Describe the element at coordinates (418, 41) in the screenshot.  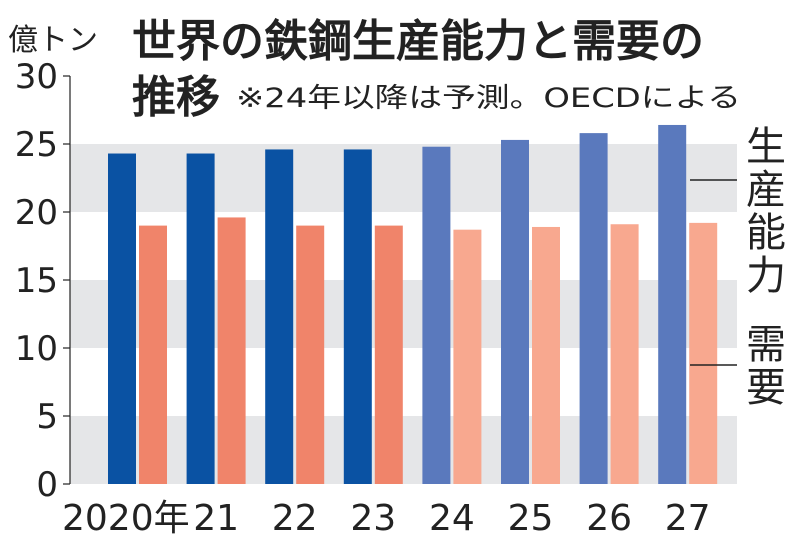
I see `chart-title-line1: 世界の鉄鋼生産能力と需要の` at that location.